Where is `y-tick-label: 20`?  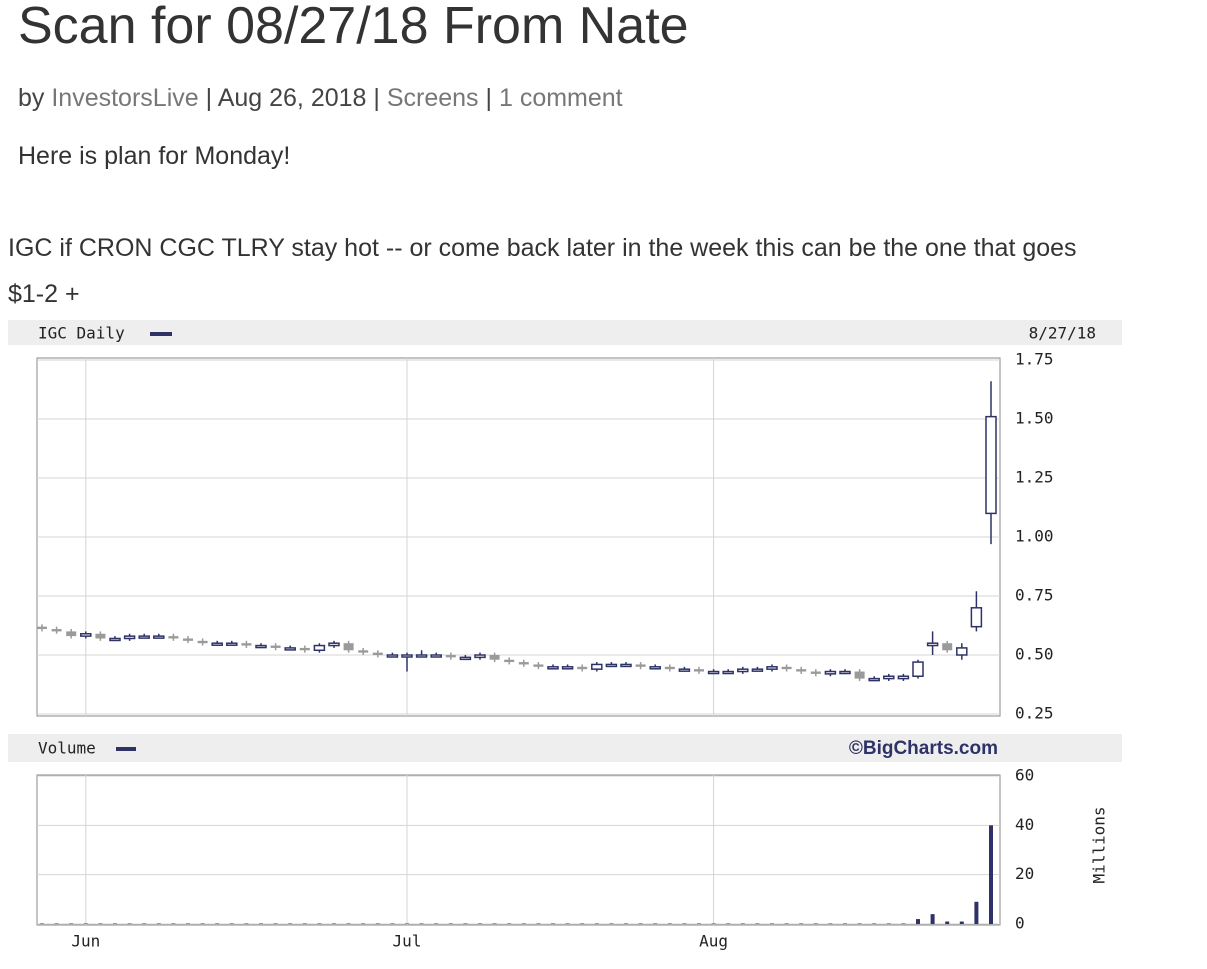 y-tick-label: 20 is located at coordinates (1024, 873).